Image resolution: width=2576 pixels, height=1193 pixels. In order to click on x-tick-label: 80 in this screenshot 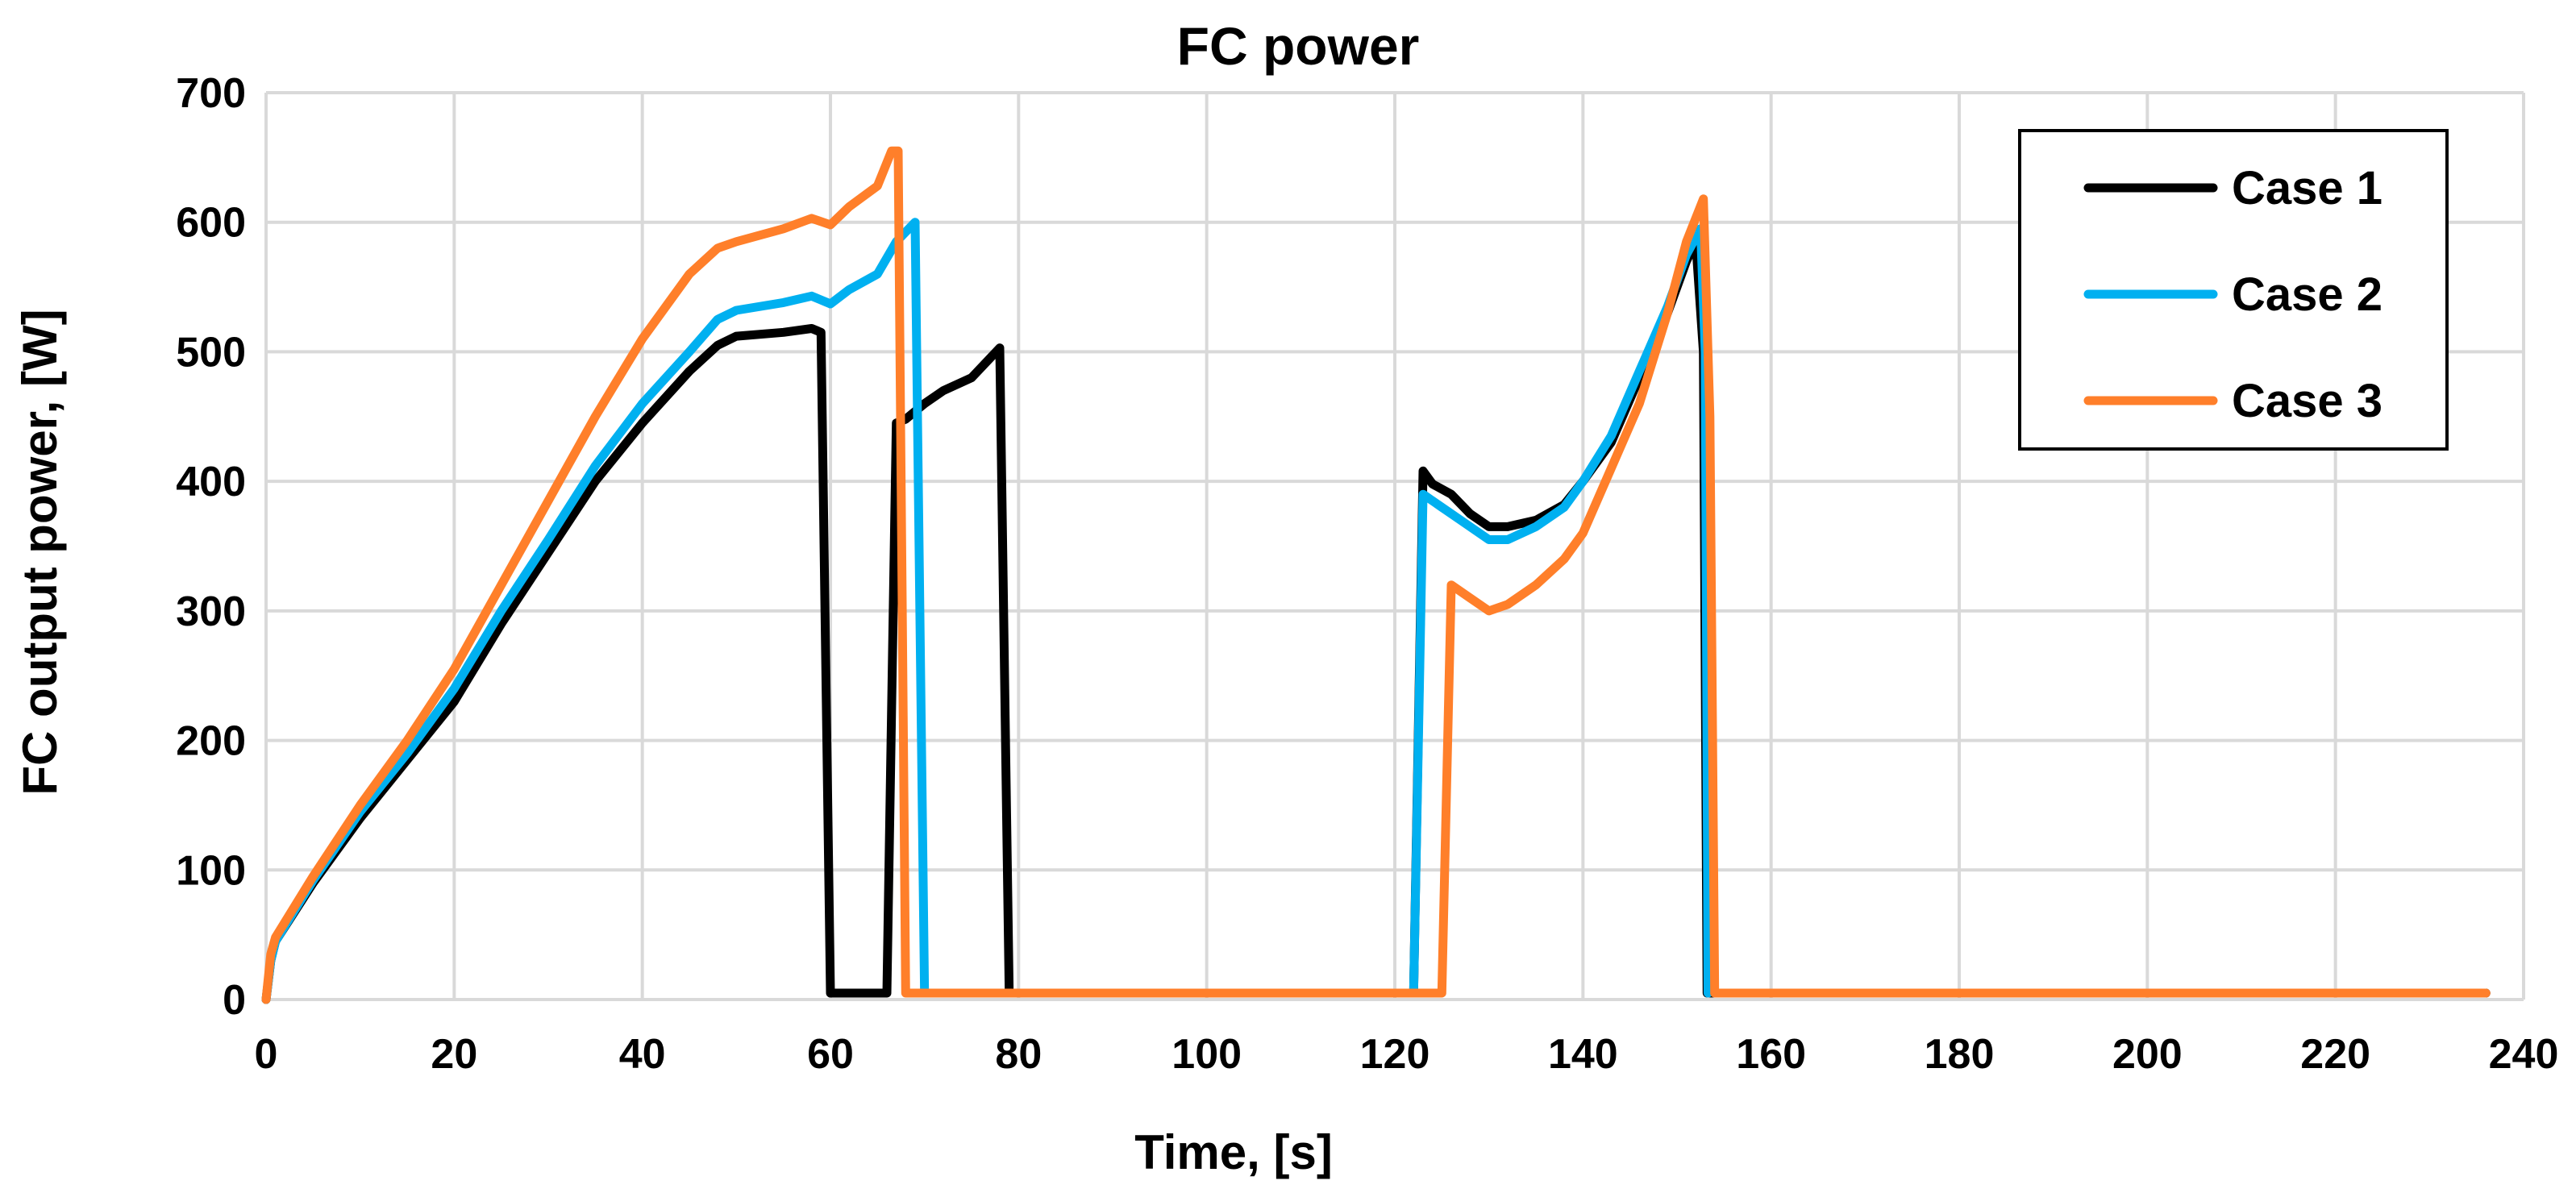, I will do `click(1018, 1054)`.